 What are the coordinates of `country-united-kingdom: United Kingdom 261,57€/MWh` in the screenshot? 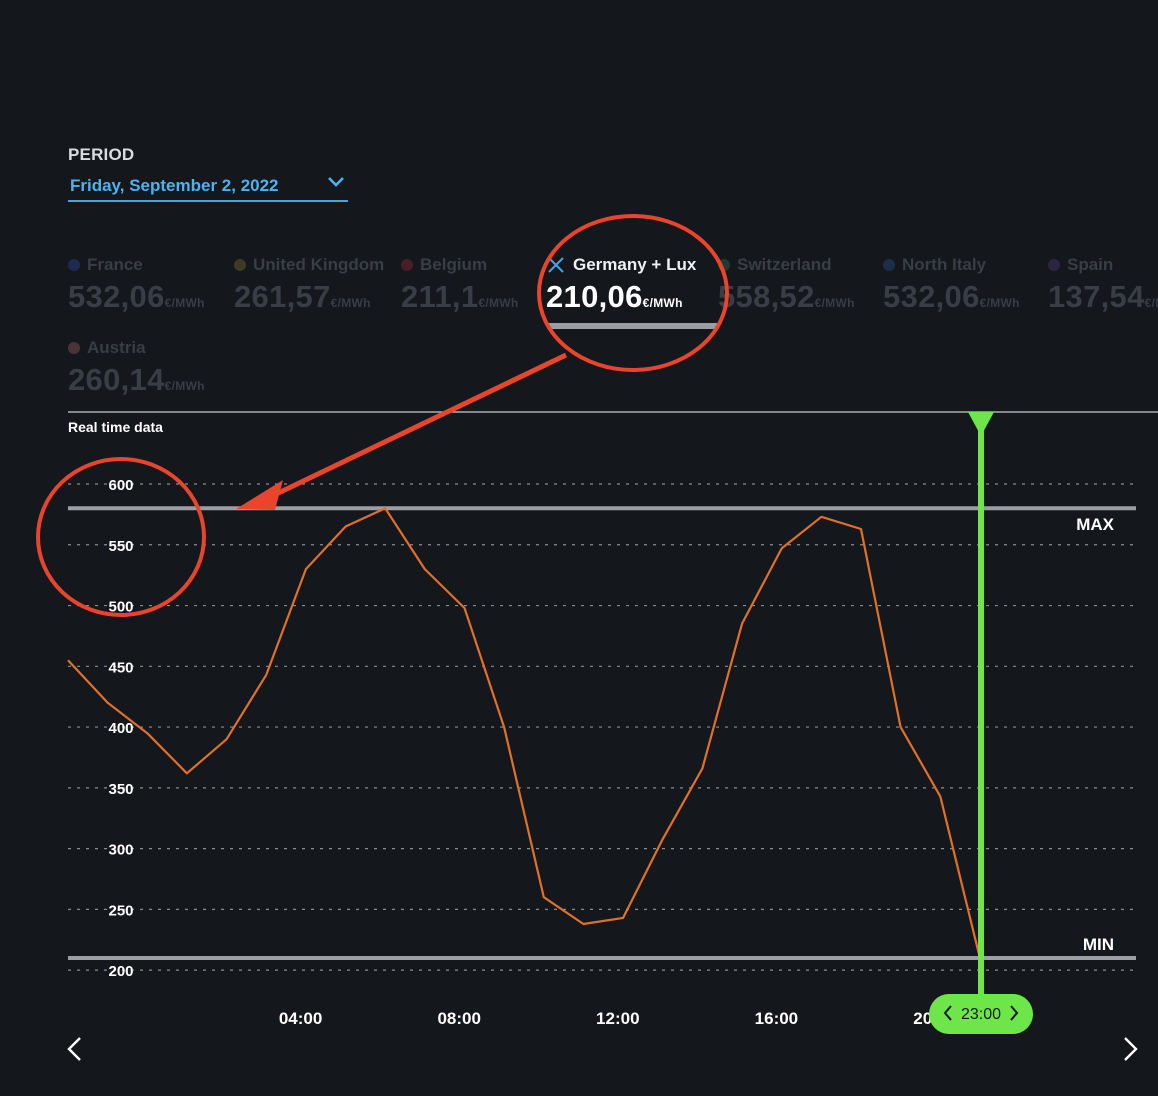 It's located at (309, 285).